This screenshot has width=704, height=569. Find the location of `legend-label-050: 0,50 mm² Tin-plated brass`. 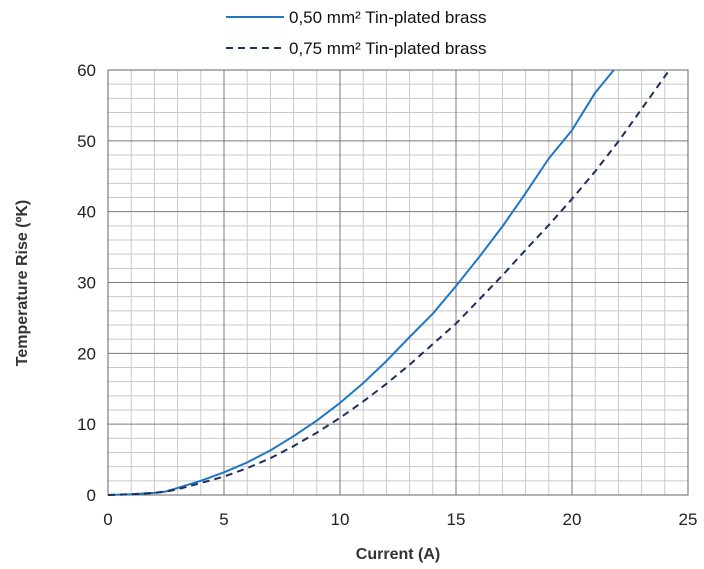

legend-label-050: 0,50 mm² Tin-plated brass is located at coordinates (387, 17).